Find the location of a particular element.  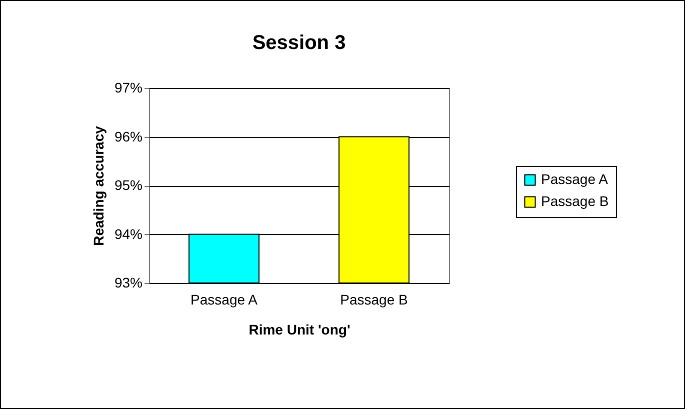

legend-label: Passage B is located at coordinates (575, 201).